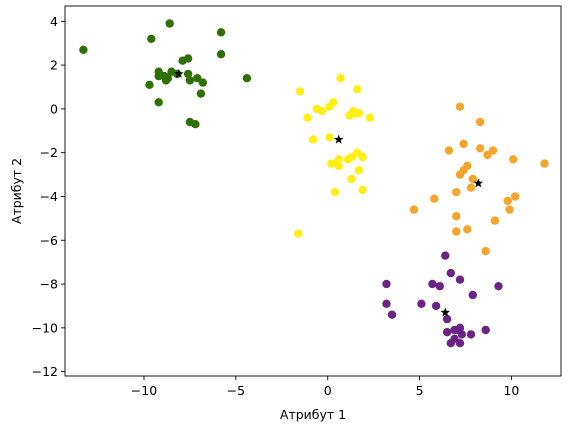  What do you see at coordinates (144, 390) in the screenshot?
I see `x-tick-label: −10` at bounding box center [144, 390].